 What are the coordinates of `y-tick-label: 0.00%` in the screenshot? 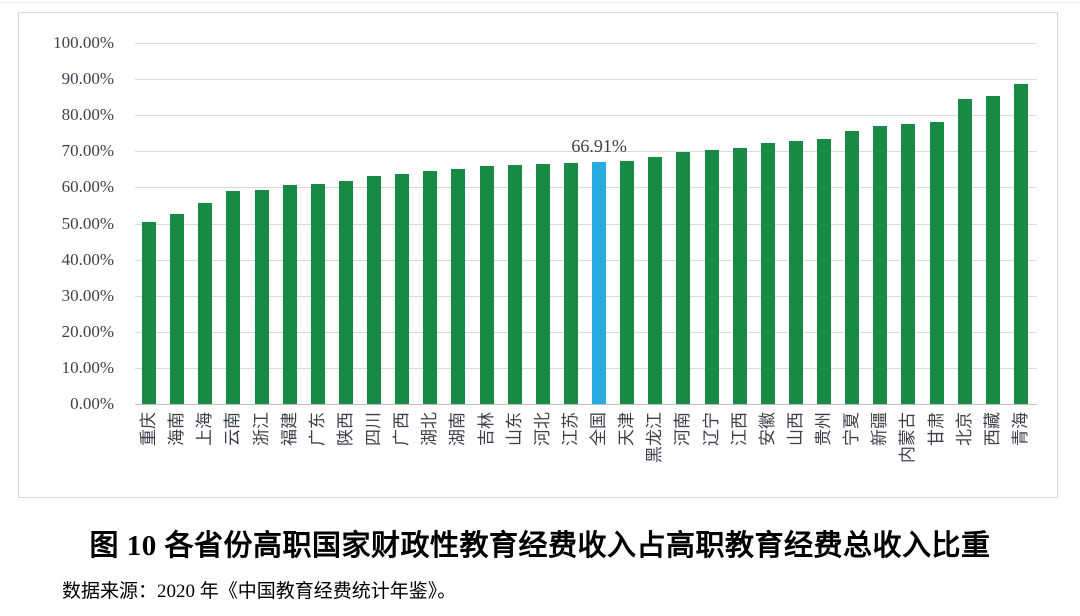 It's located at (92, 403).